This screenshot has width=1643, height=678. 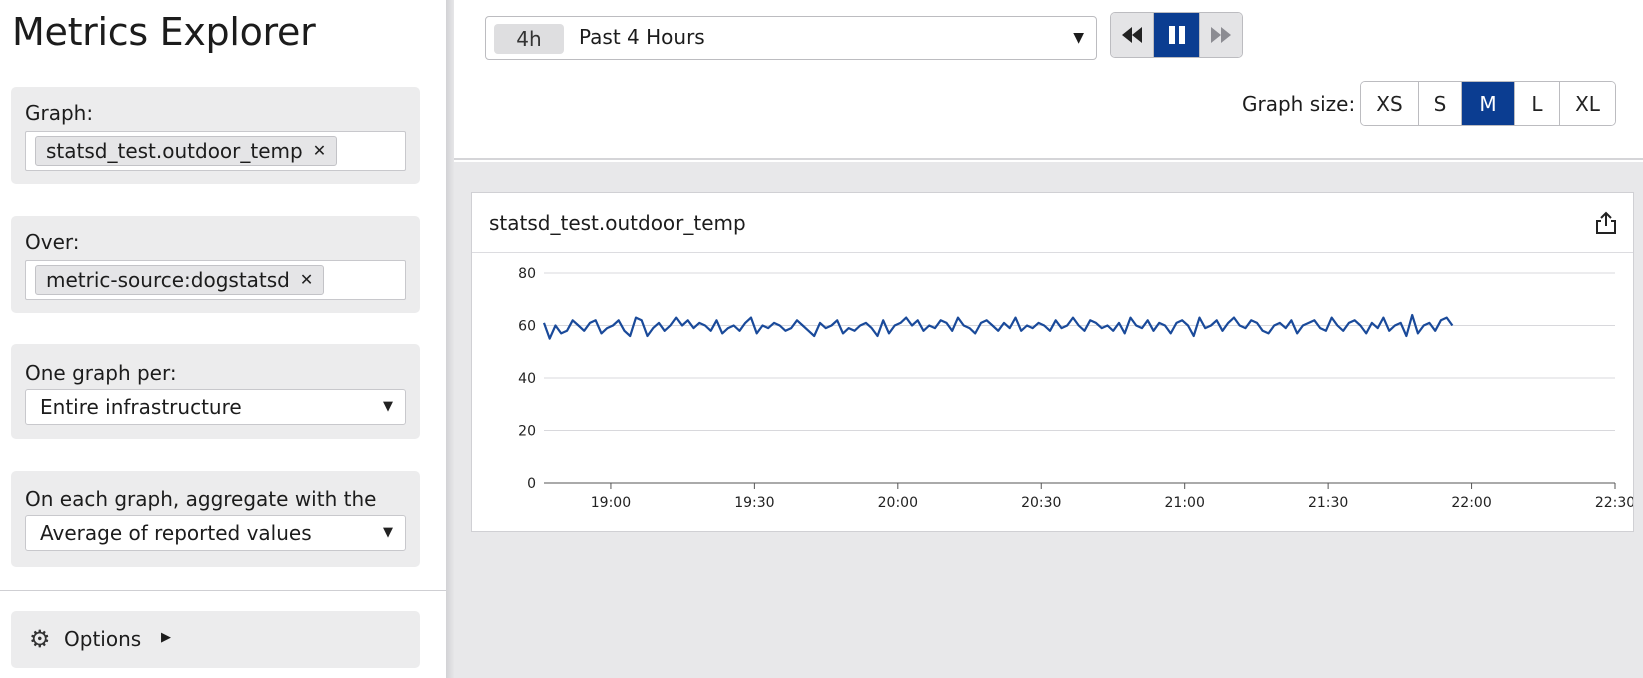 What do you see at coordinates (141, 407) in the screenshot?
I see `one-graph-per-value: Entire infrastructure` at bounding box center [141, 407].